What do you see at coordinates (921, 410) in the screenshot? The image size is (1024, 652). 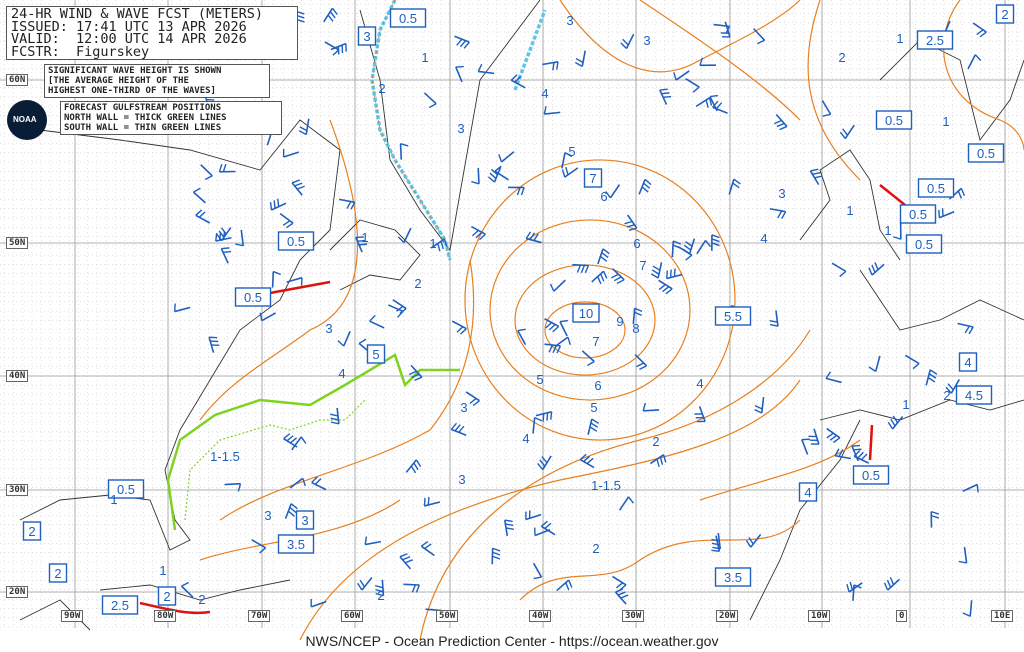 I see `coastline` at bounding box center [921, 410].